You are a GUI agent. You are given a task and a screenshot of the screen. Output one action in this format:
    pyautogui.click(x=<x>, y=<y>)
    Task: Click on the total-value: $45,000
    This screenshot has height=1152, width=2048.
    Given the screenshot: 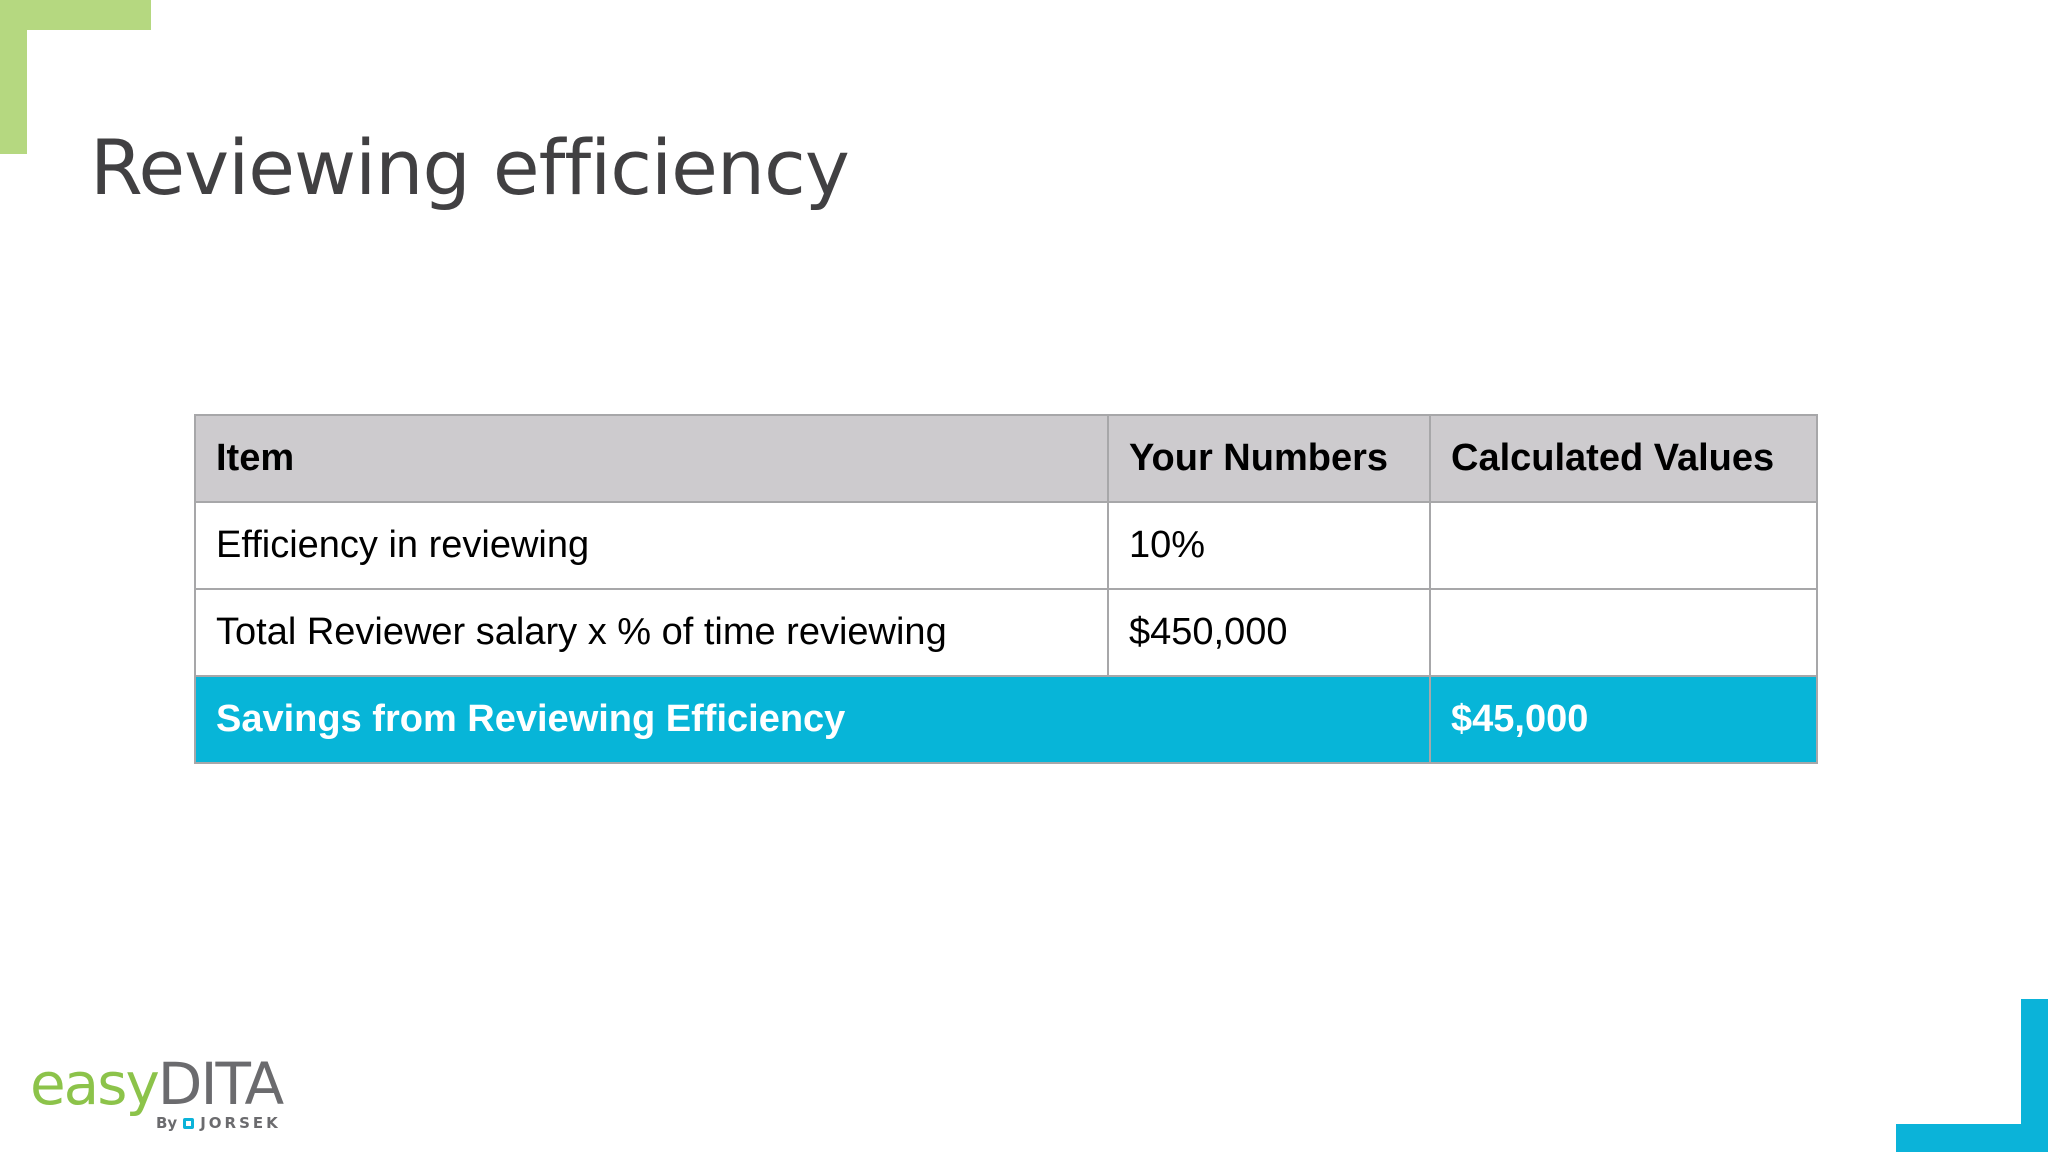 What is the action you would take?
    pyautogui.click(x=1623, y=719)
    